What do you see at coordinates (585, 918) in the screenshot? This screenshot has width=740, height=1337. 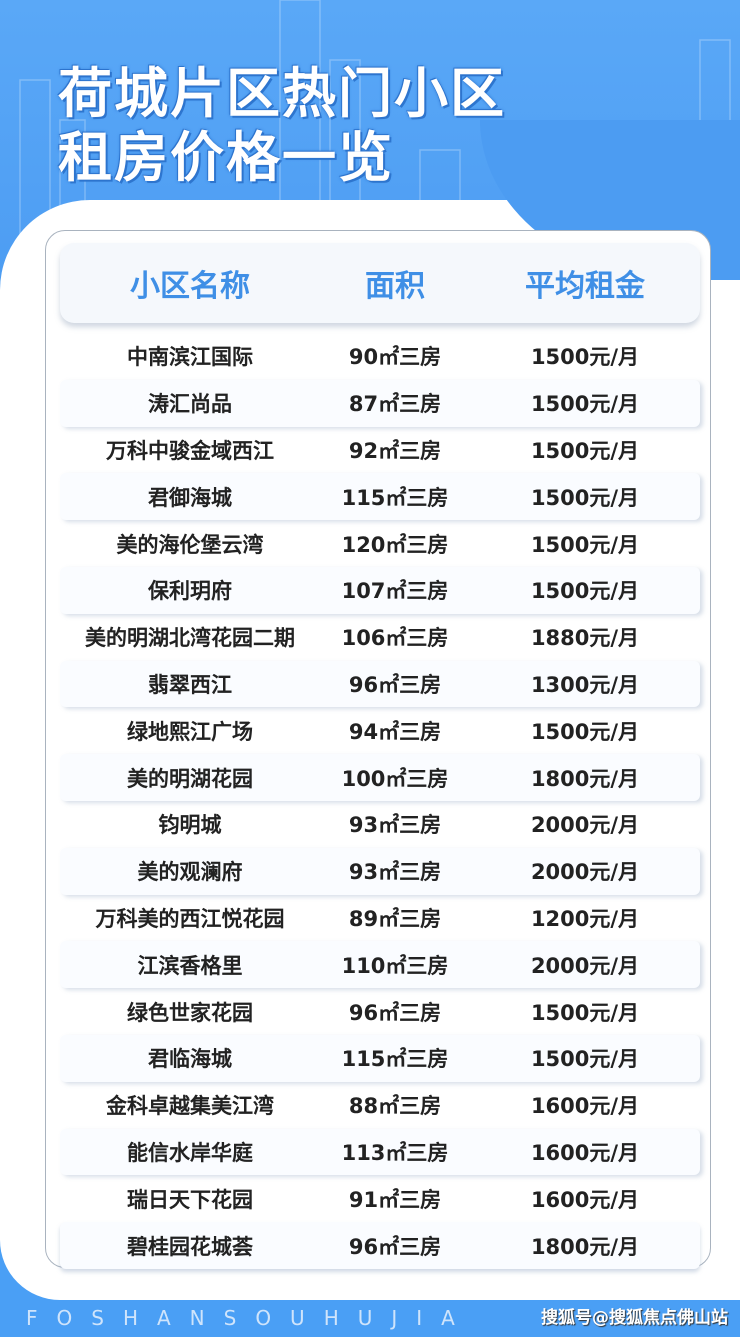 I see `cell-rent: 1200元/月` at bounding box center [585, 918].